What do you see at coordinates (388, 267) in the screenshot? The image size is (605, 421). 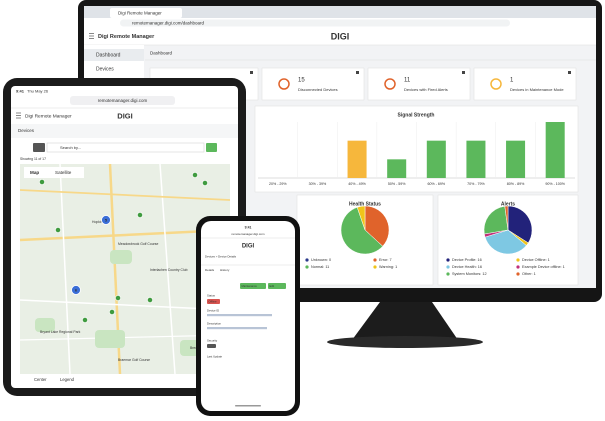 I see `legend-label: Warning: 1` at bounding box center [388, 267].